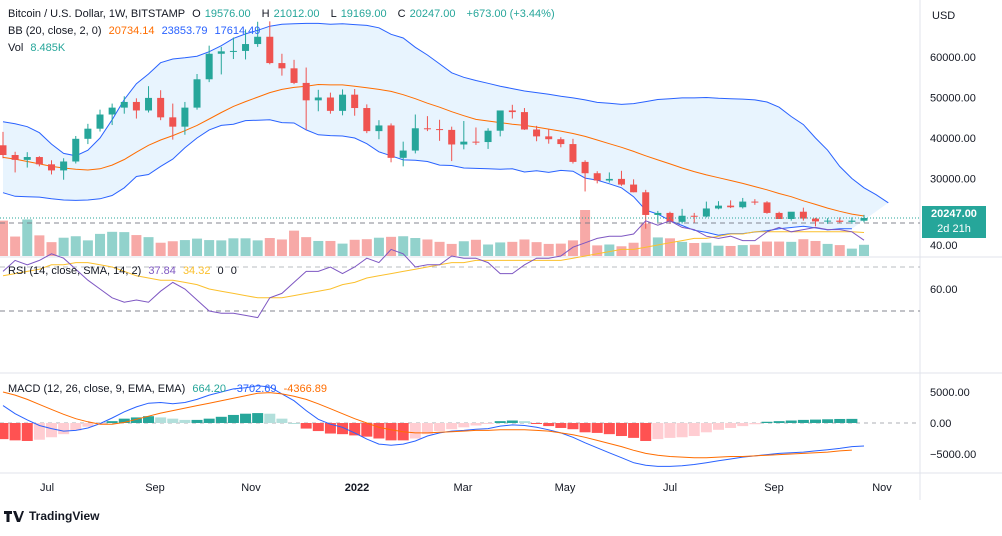 The image size is (1002, 536). Describe the element at coordinates (38, 48) in the screenshot. I see `vol-legend: Vol 8.485K` at that location.